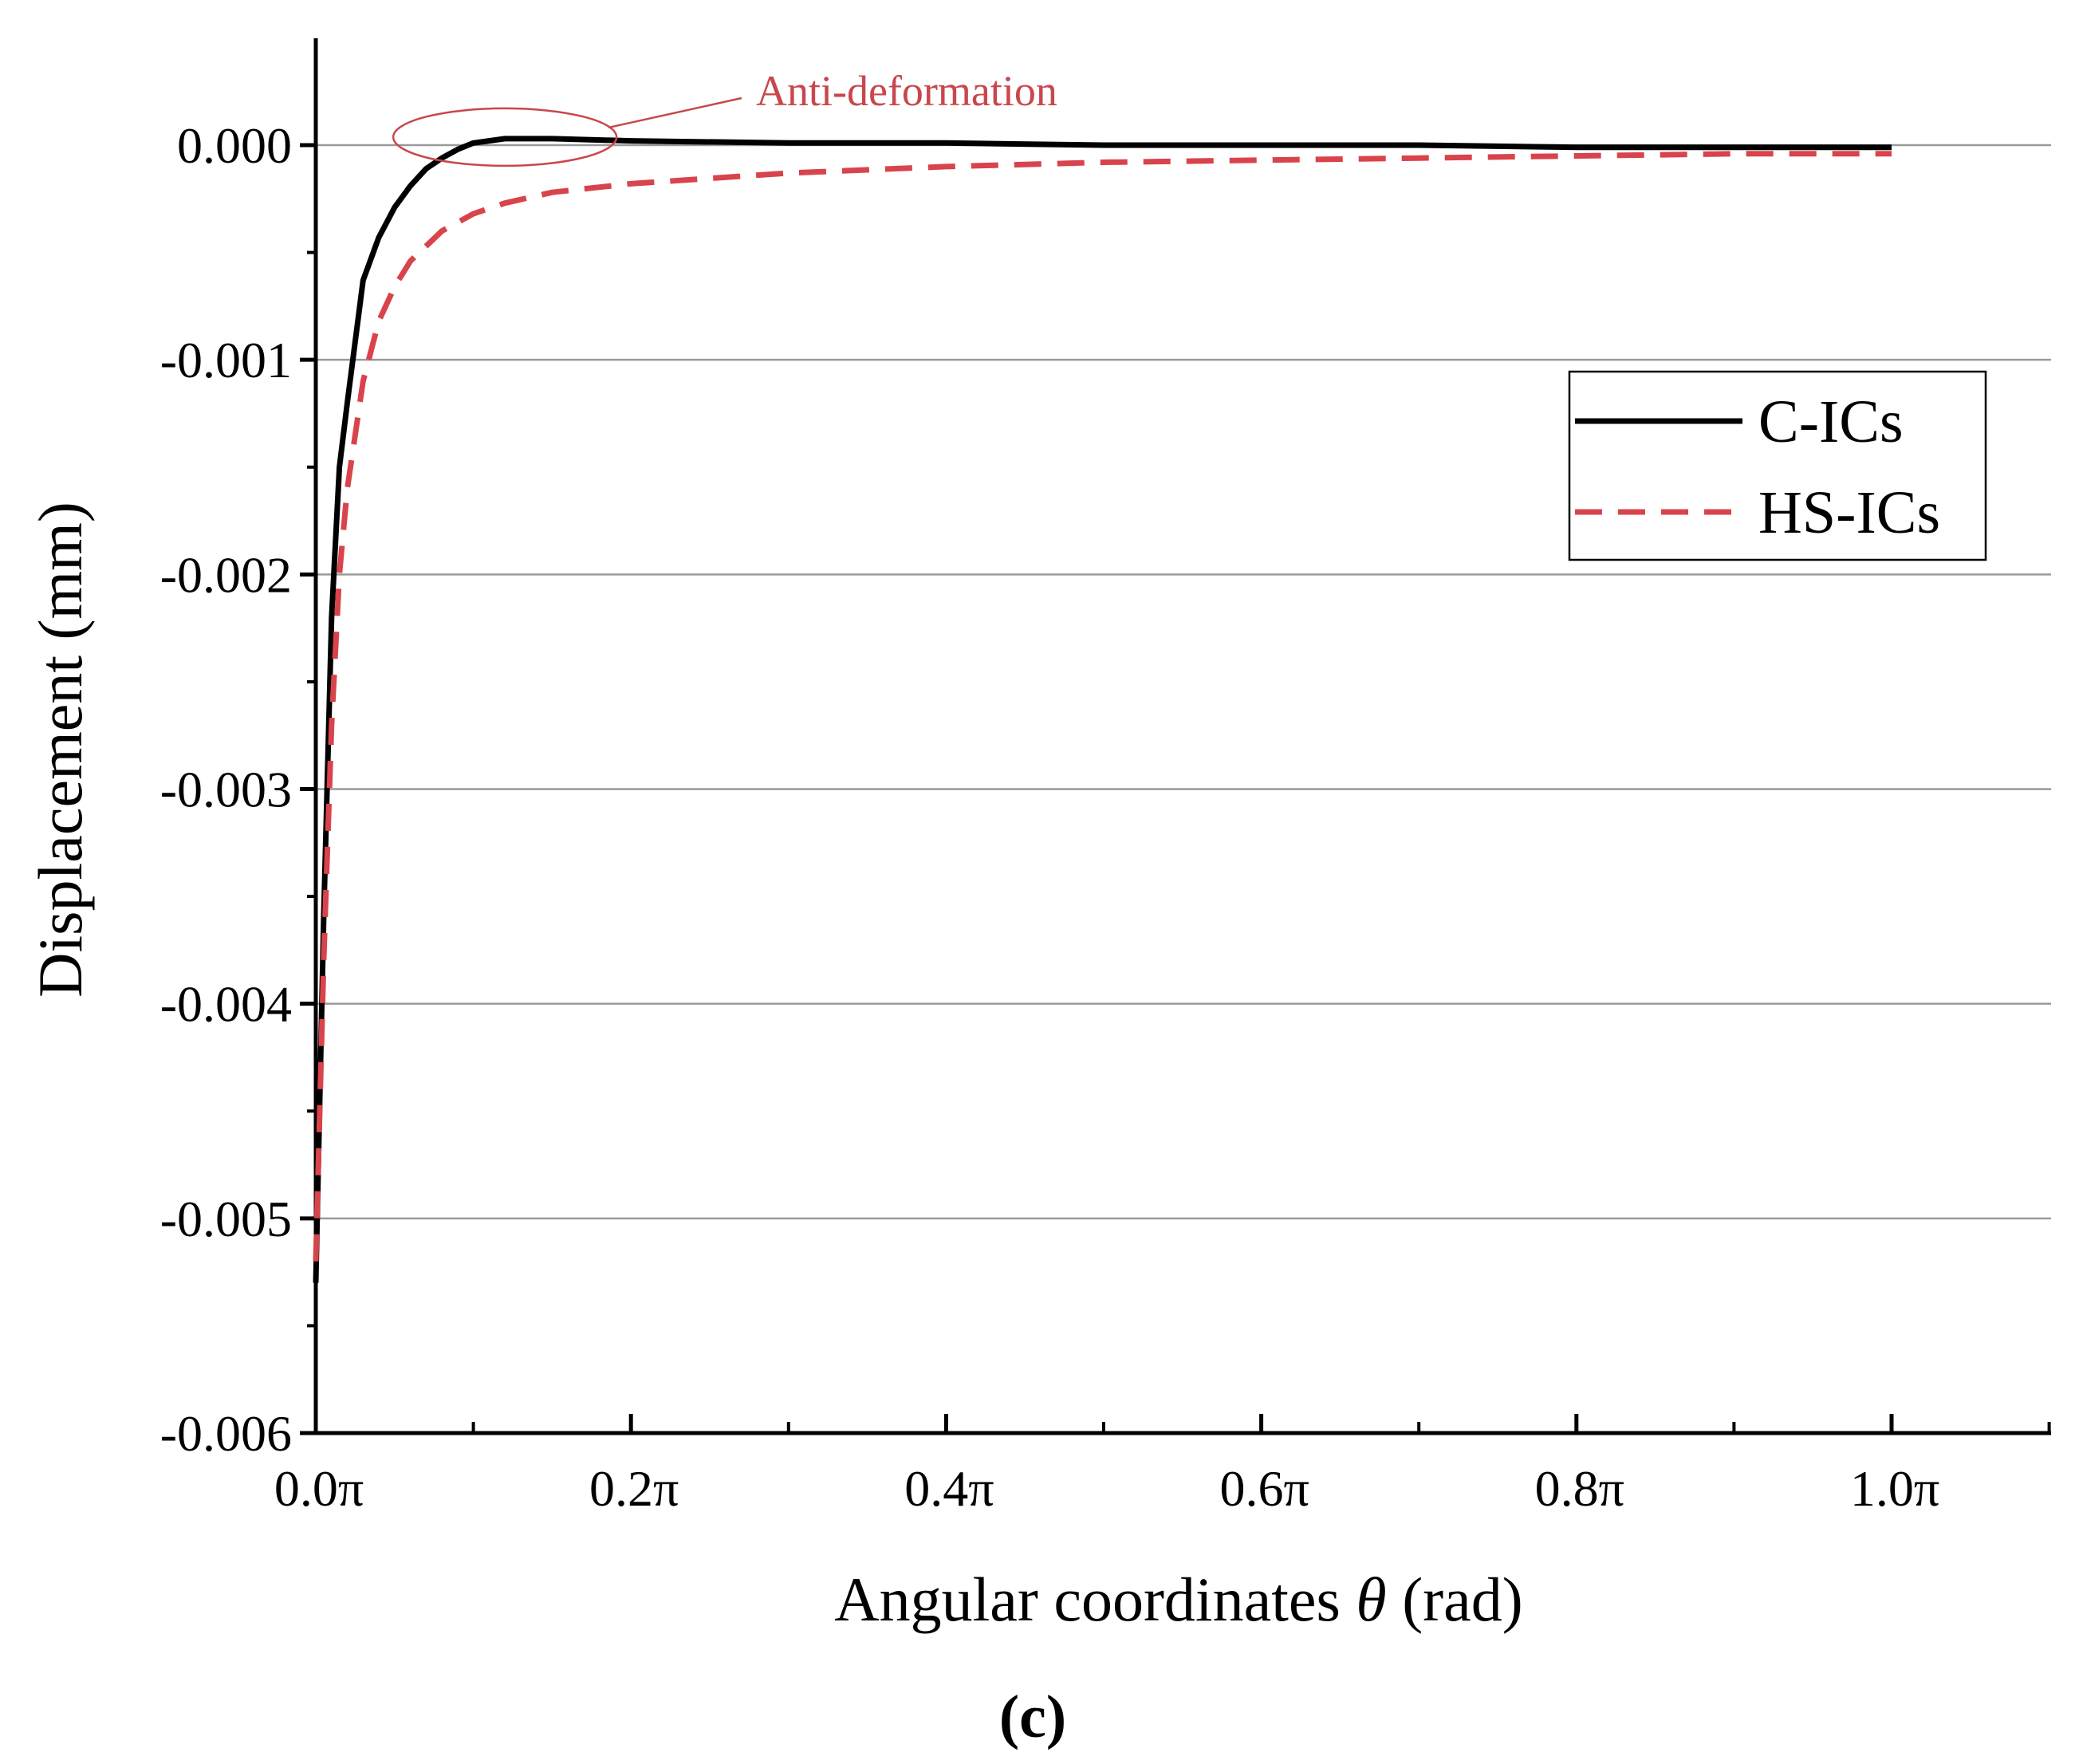  I want to click on legend-box, so click(1777, 465).